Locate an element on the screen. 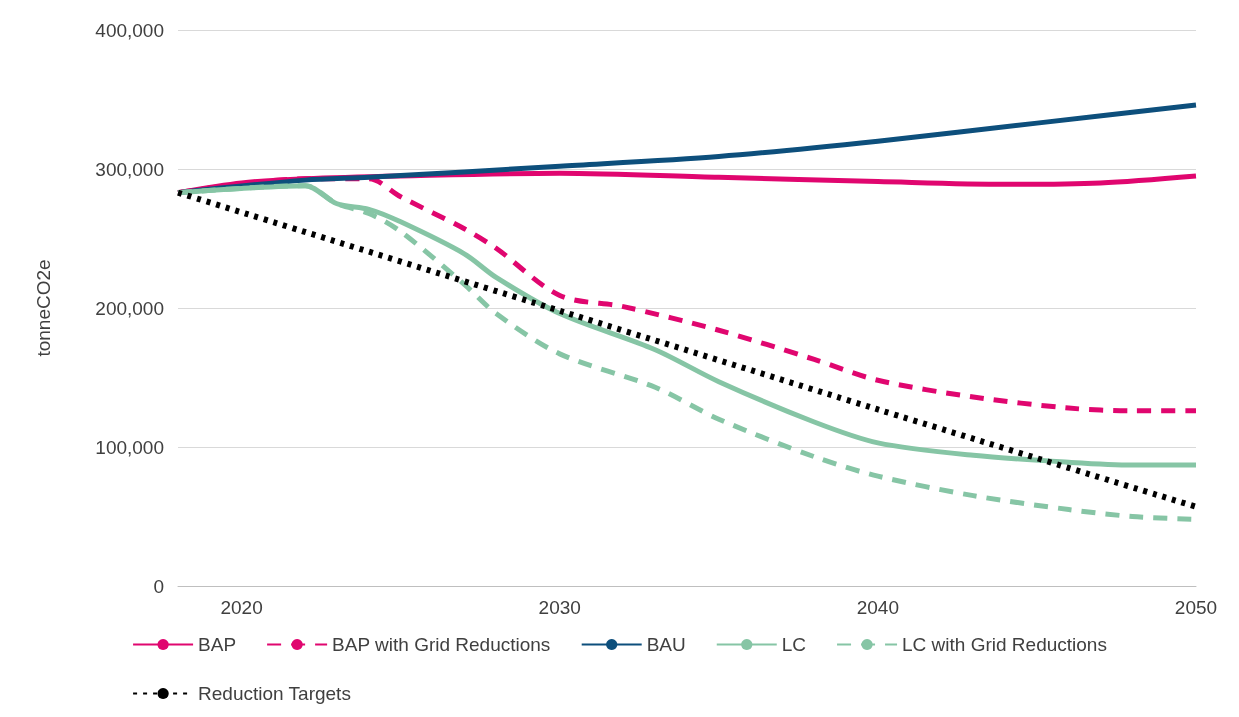 This screenshot has height=717, width=1239. x-tick-label: 2040 is located at coordinates (878, 607).